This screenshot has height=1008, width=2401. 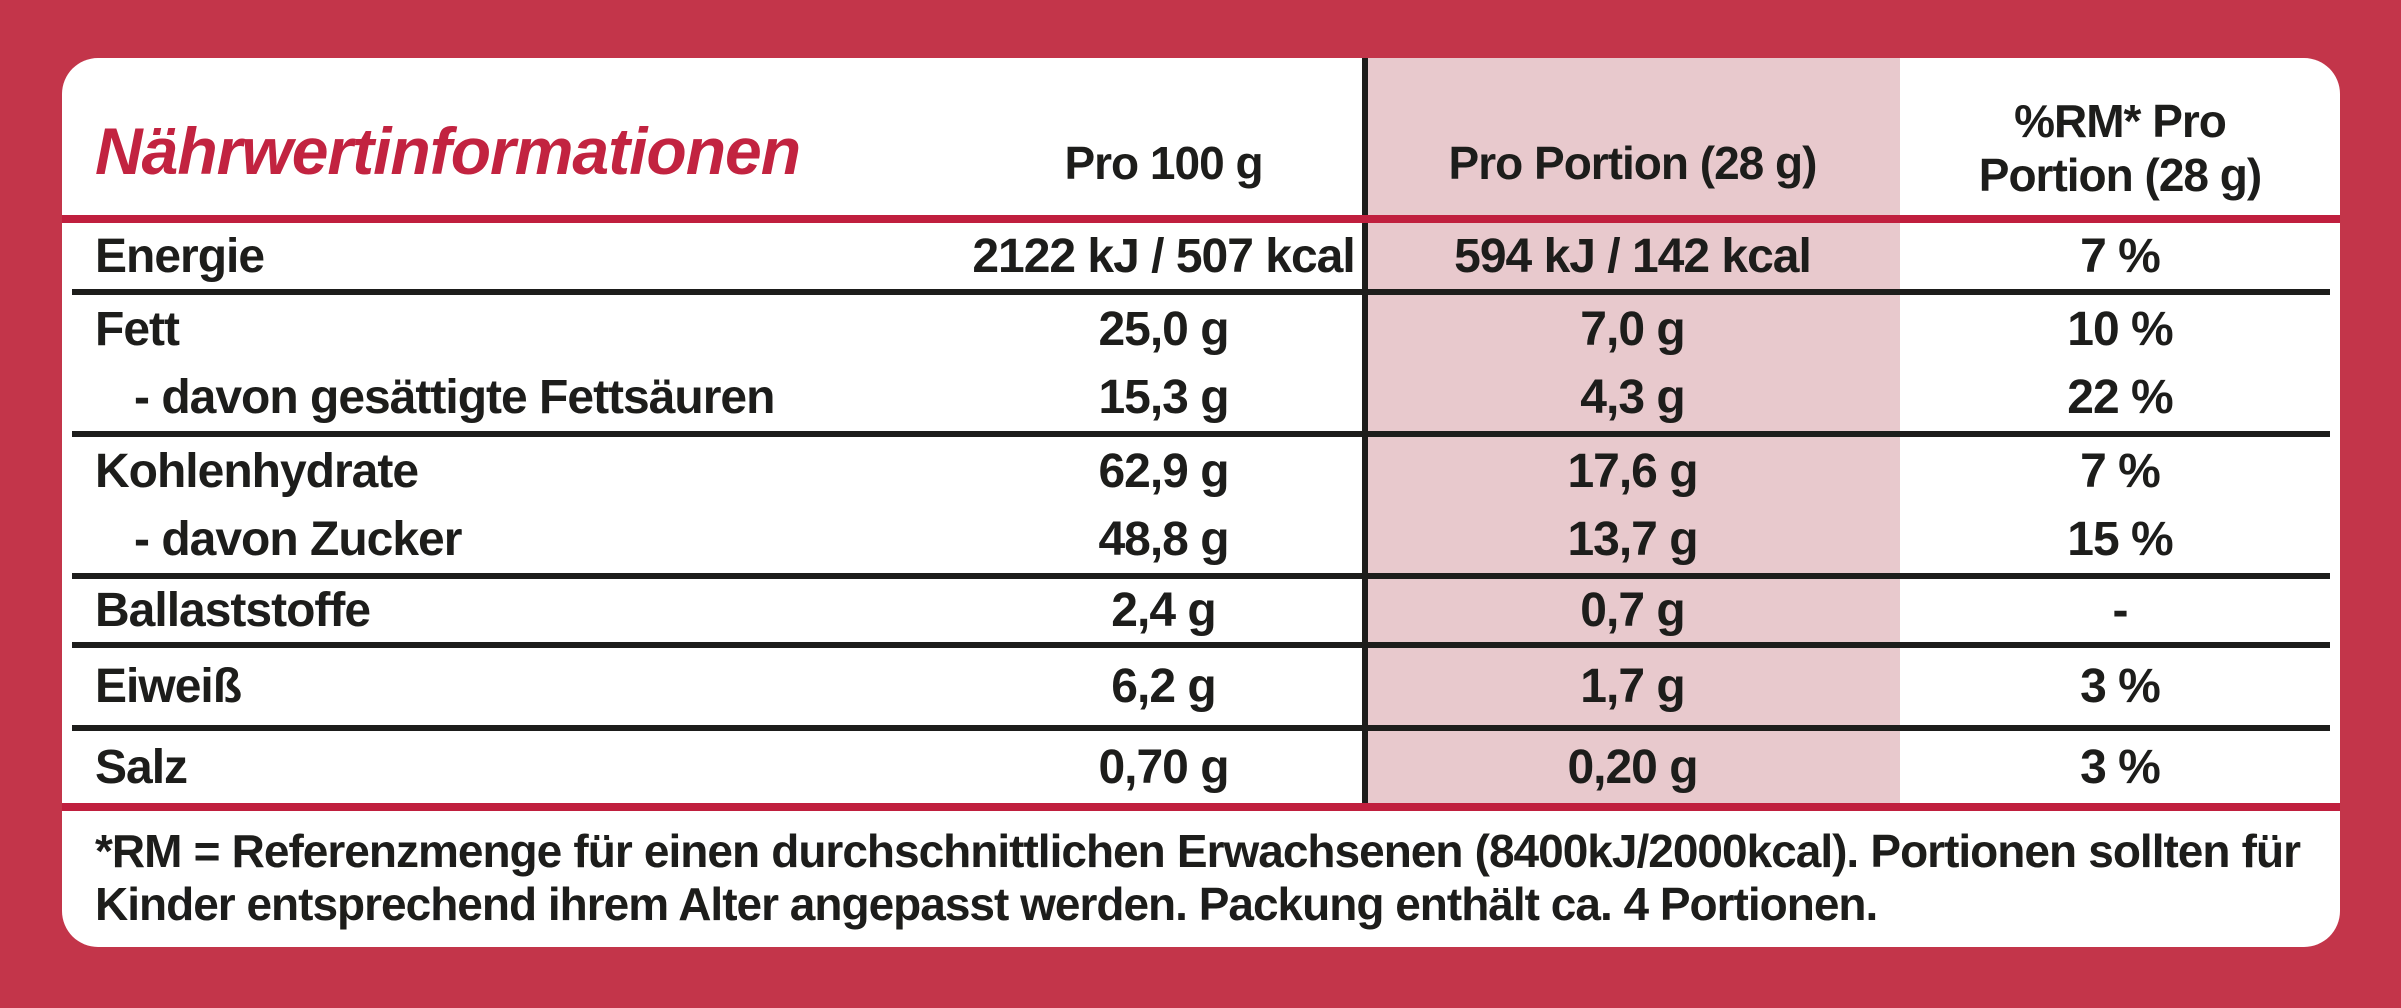 I want to click on table-row-kohlenhydrate: Kohlenhydrate 62,9 g 17,6 g 7 %, so click(x=1201, y=471).